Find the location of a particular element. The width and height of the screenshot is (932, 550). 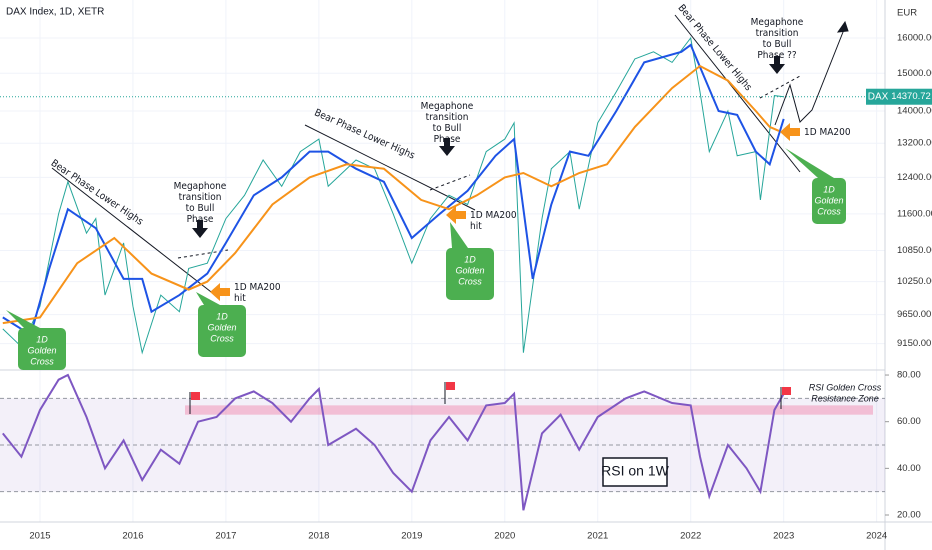

x-tick-label: 2020 is located at coordinates (504, 536).